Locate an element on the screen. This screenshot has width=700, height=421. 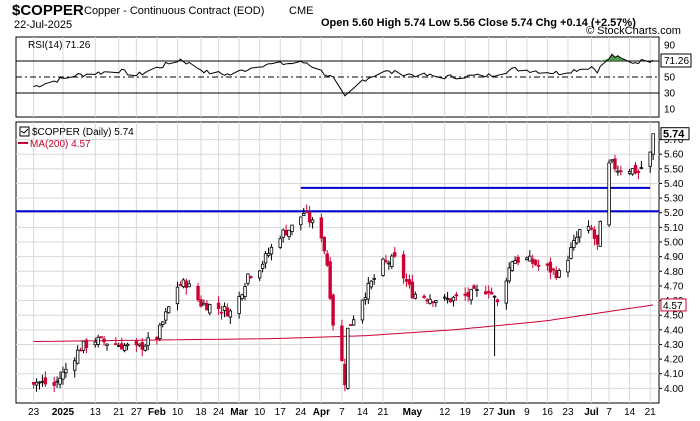
symbol-description: Copper - Continuous Contract (EOD) is located at coordinates (174, 11).